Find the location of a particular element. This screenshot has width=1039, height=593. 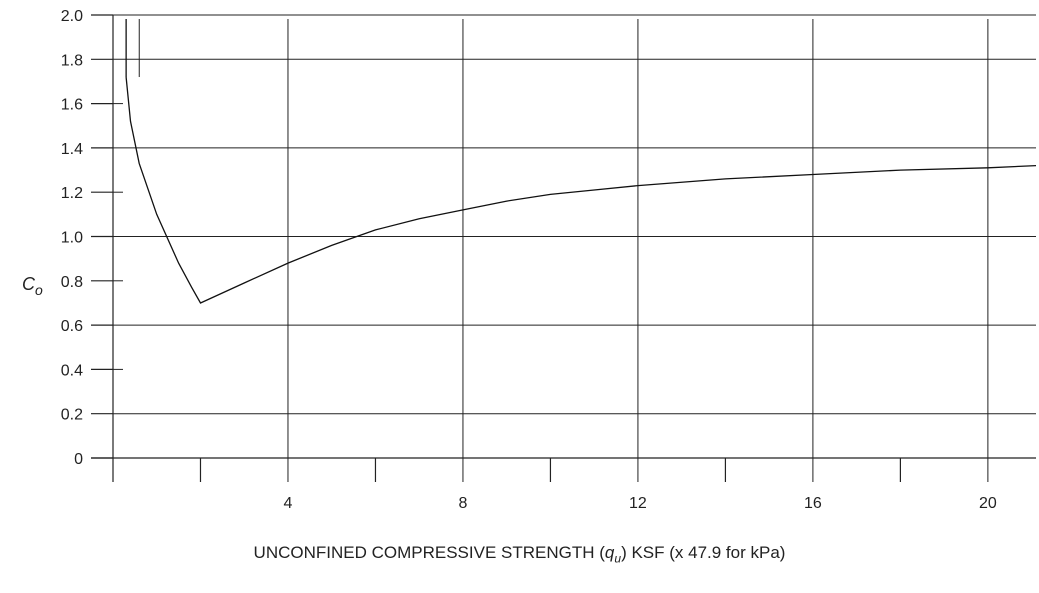

y-tick-label-1.2: 1.2 is located at coordinates (72, 193).